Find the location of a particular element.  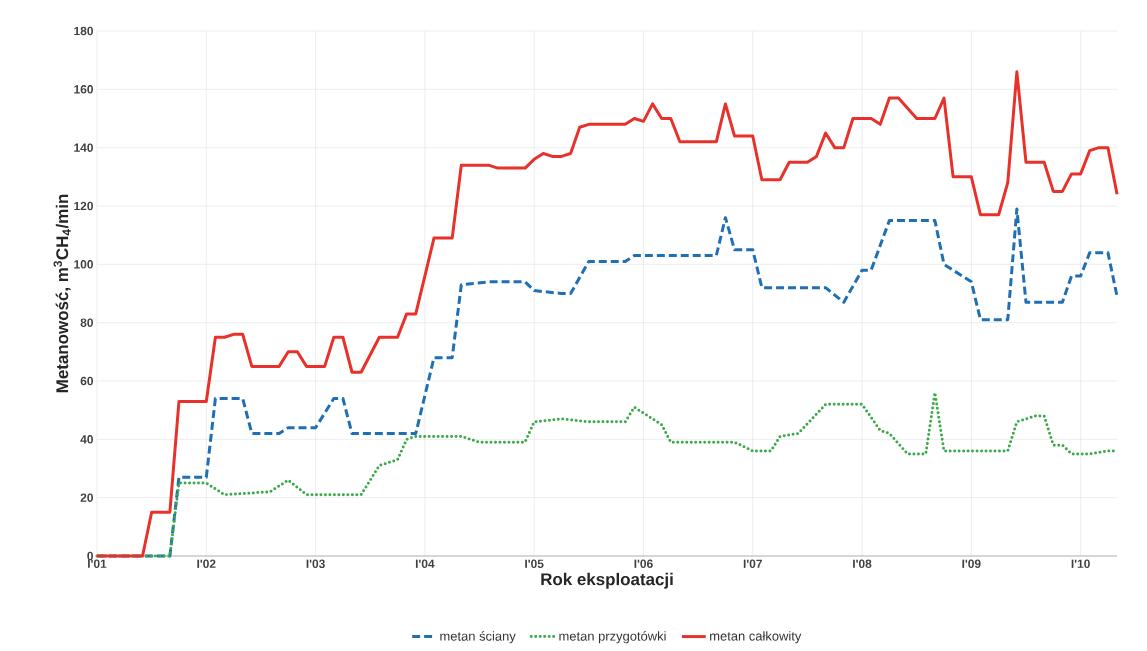

y-tick-label: 140 is located at coordinates (83, 147).